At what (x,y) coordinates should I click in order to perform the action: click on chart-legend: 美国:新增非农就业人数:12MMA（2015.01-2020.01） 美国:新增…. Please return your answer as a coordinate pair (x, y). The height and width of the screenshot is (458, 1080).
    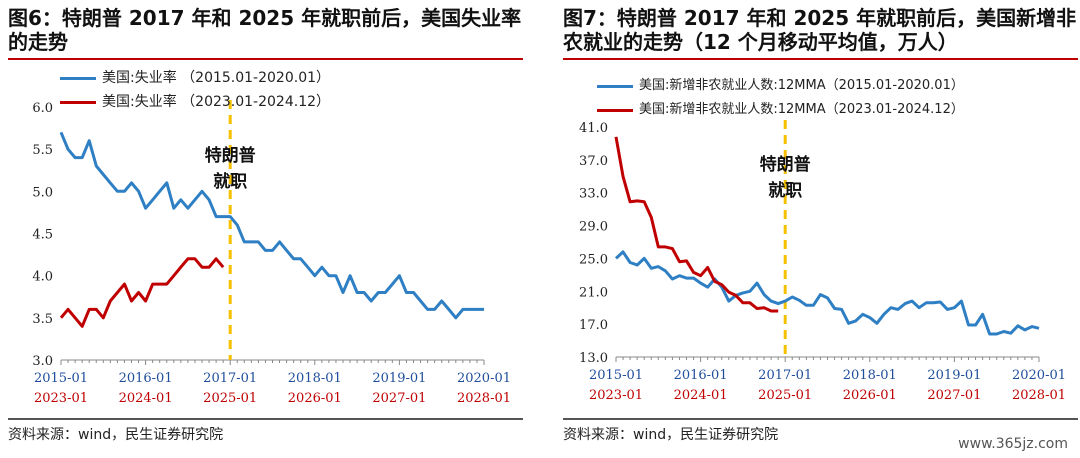
    Looking at the image, I should click on (780, 98).